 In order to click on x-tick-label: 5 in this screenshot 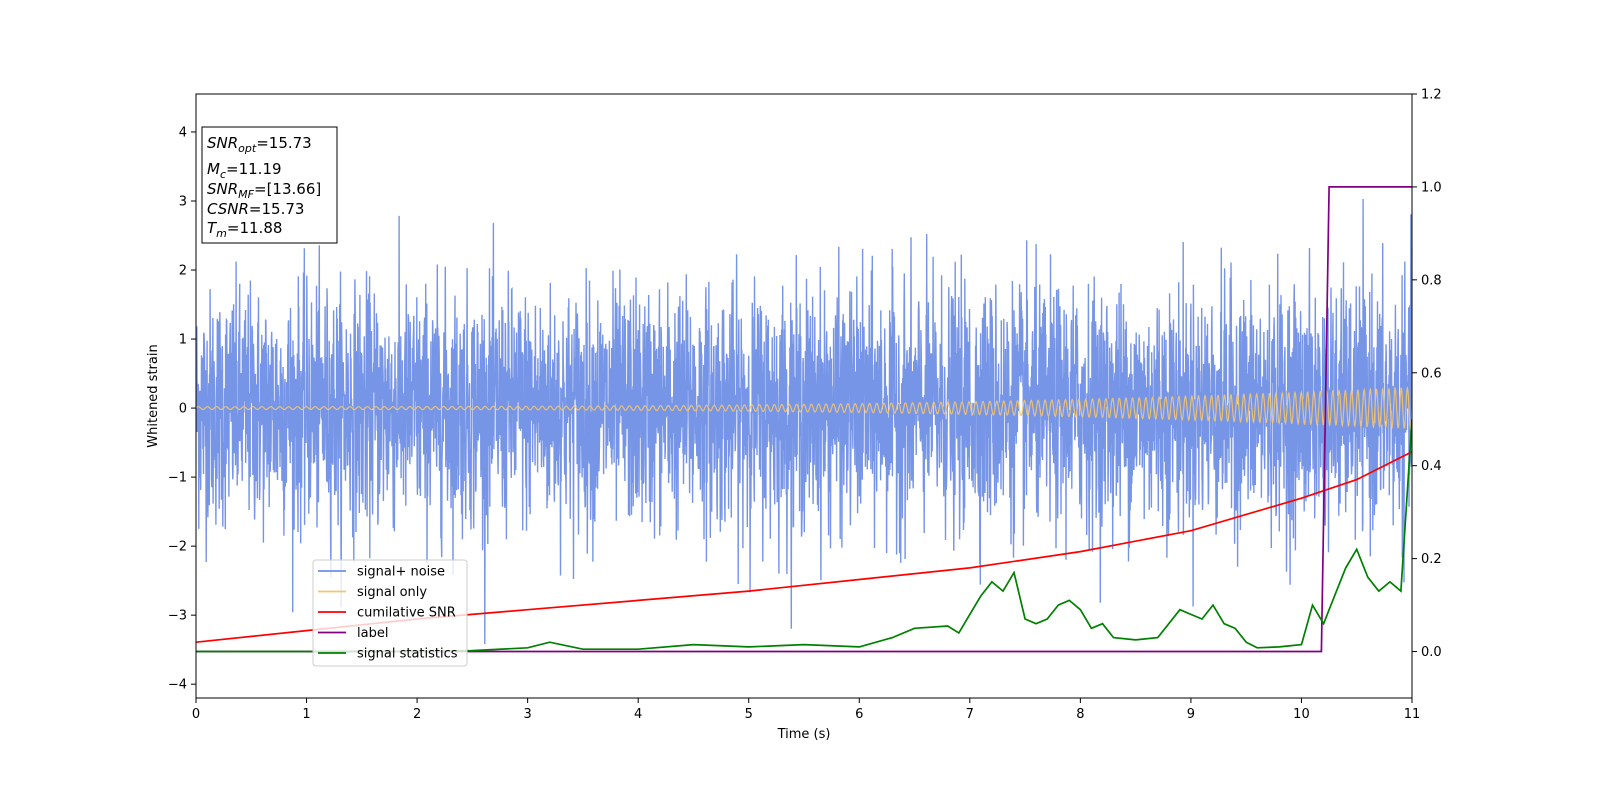, I will do `click(749, 714)`.